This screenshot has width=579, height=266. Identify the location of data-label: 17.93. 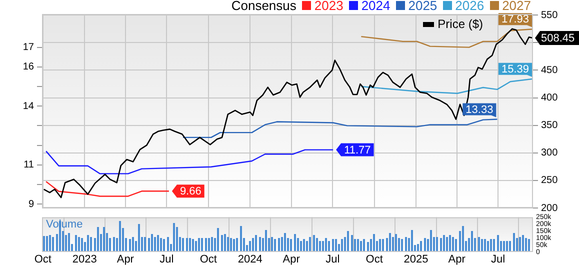
(515, 20).